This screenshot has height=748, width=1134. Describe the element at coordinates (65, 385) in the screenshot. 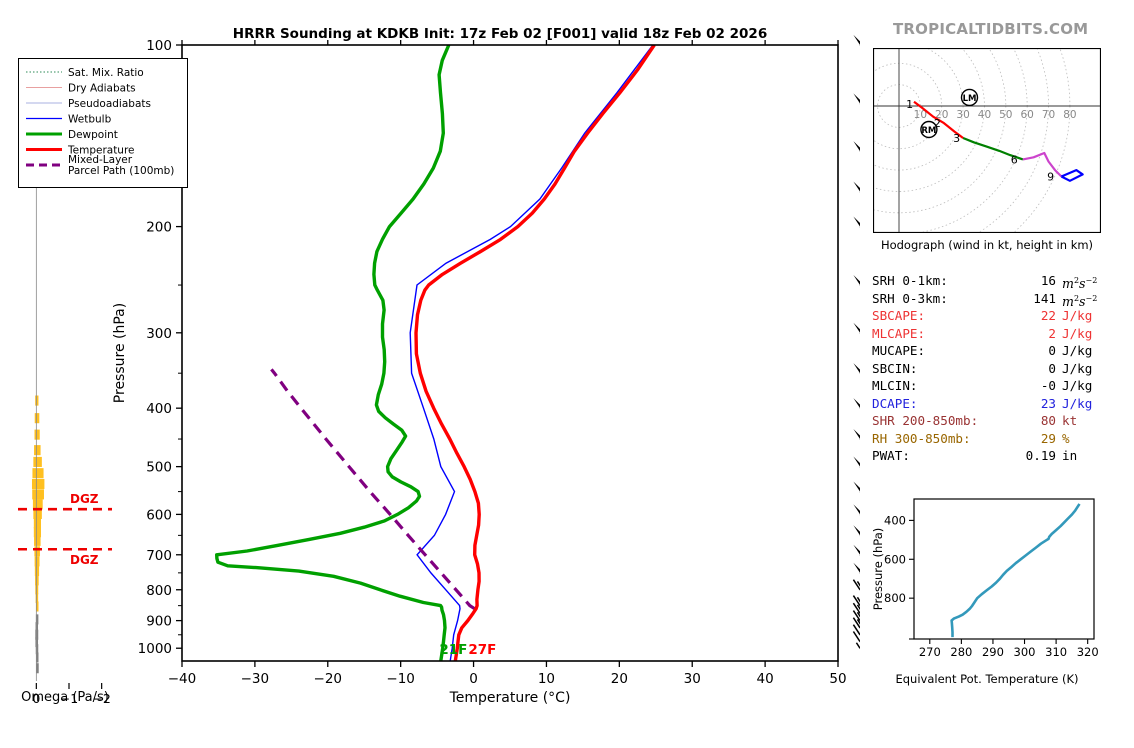

I see `omega-panel: 0 −1 −2 DGZ DGZ` at that location.